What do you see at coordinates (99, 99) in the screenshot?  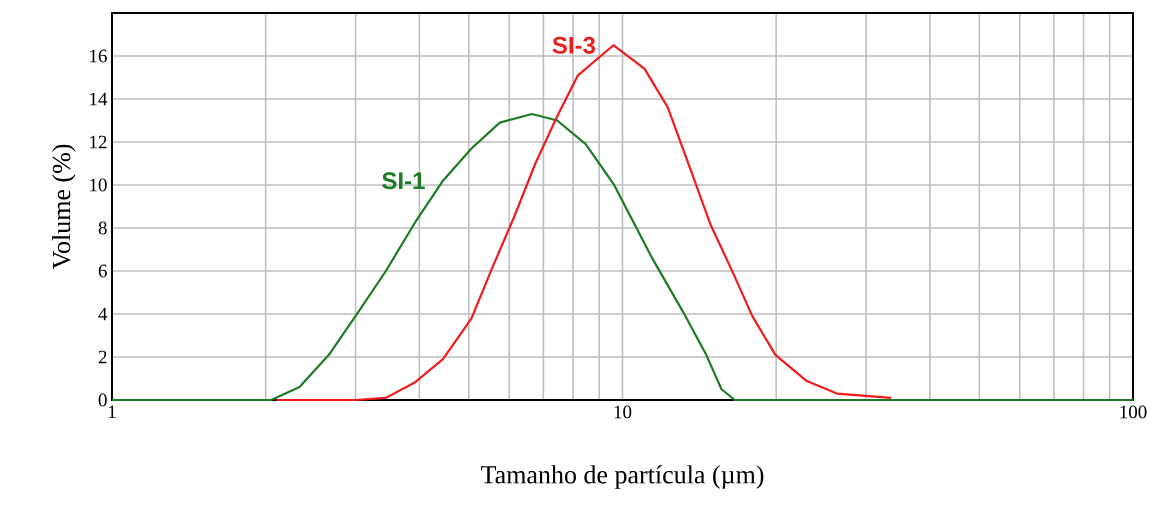 I see `y-tick-label: 14` at bounding box center [99, 99].